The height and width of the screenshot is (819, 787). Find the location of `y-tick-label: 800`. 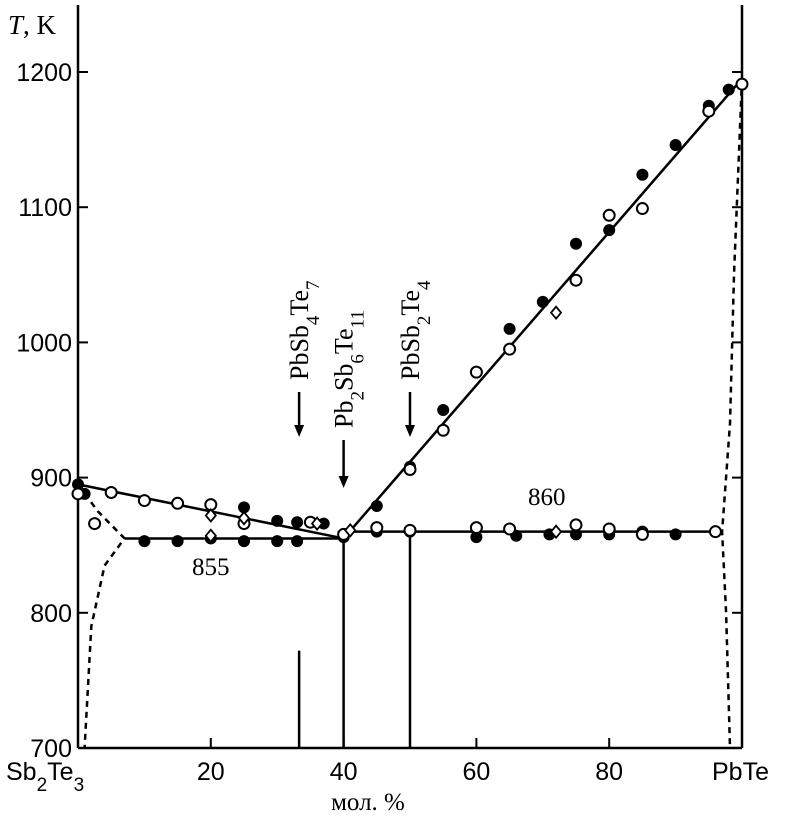

y-tick-label: 800 is located at coordinates (51, 614).